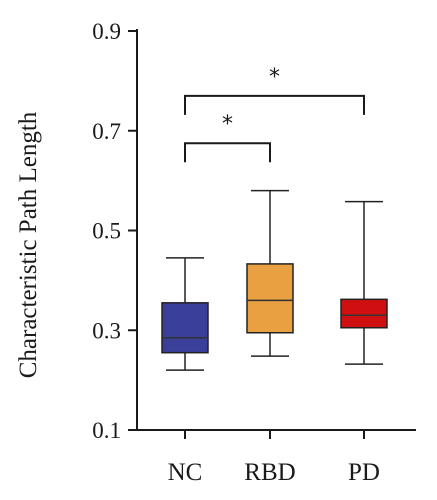  I want to click on significance-bracket-2: *, so click(274, 90).